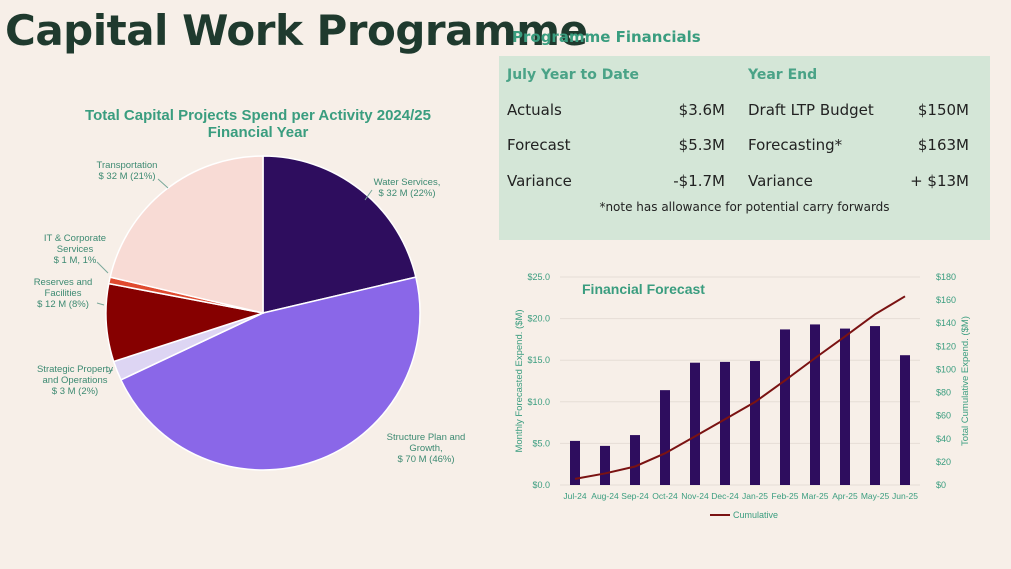 This screenshot has height=569, width=1011. I want to click on ye-budget-value: $150M, so click(943, 110).